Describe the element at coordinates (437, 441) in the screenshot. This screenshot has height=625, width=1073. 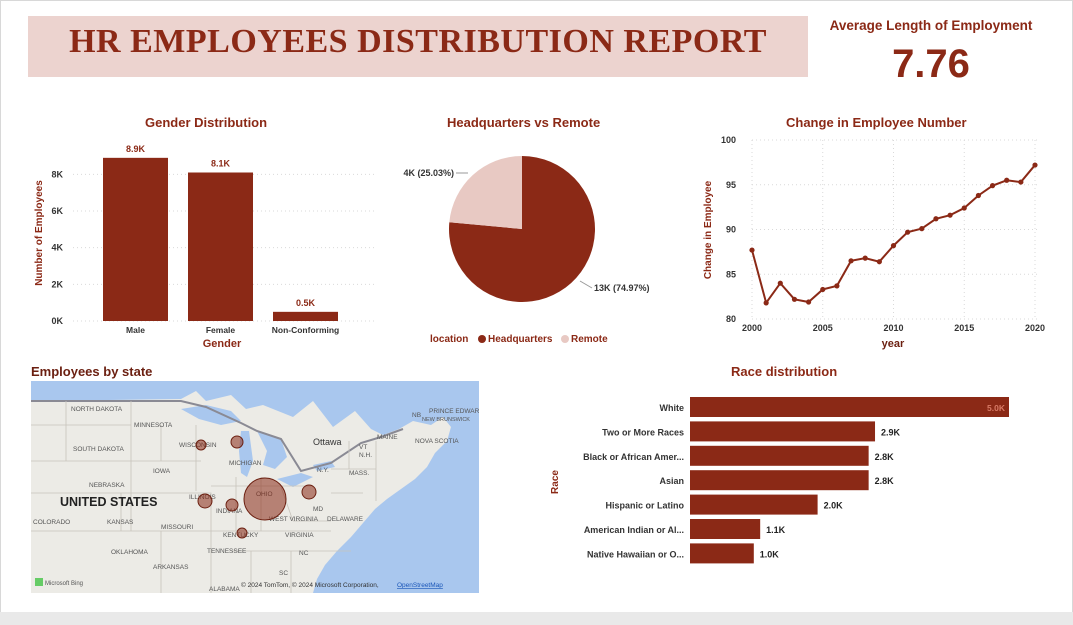
I see `map-place-label: NOVA SCOTIA` at that location.